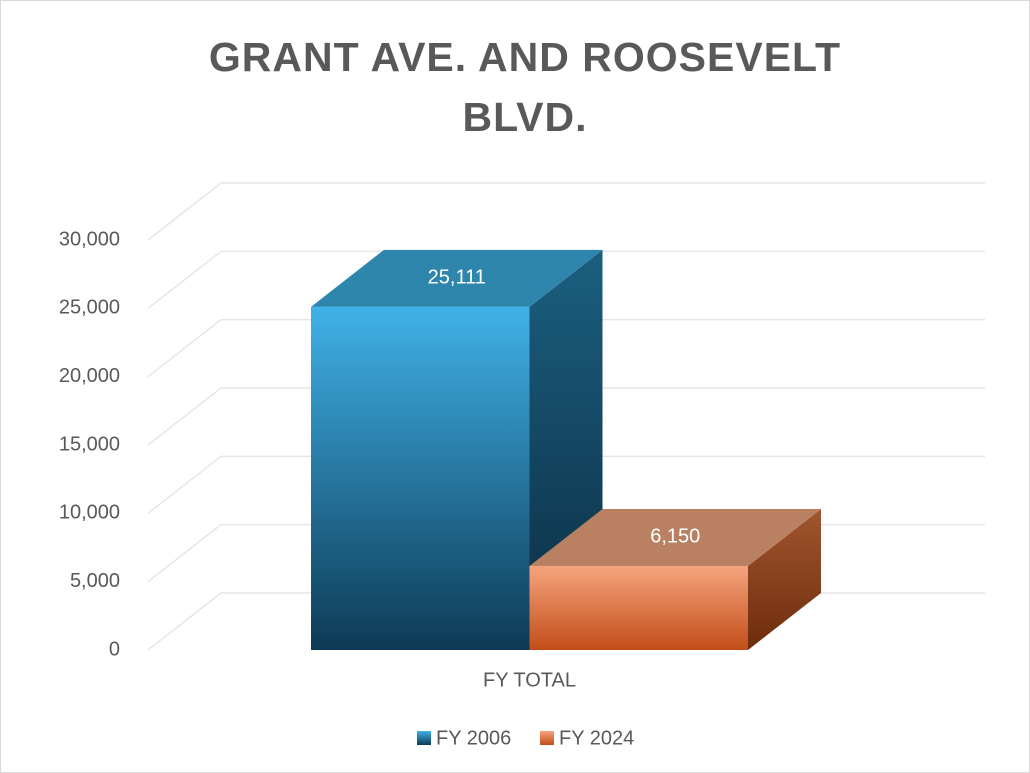 This screenshot has height=773, width=1030. What do you see at coordinates (89, 376) in the screenshot?
I see `y-tick-label: 20,000` at bounding box center [89, 376].